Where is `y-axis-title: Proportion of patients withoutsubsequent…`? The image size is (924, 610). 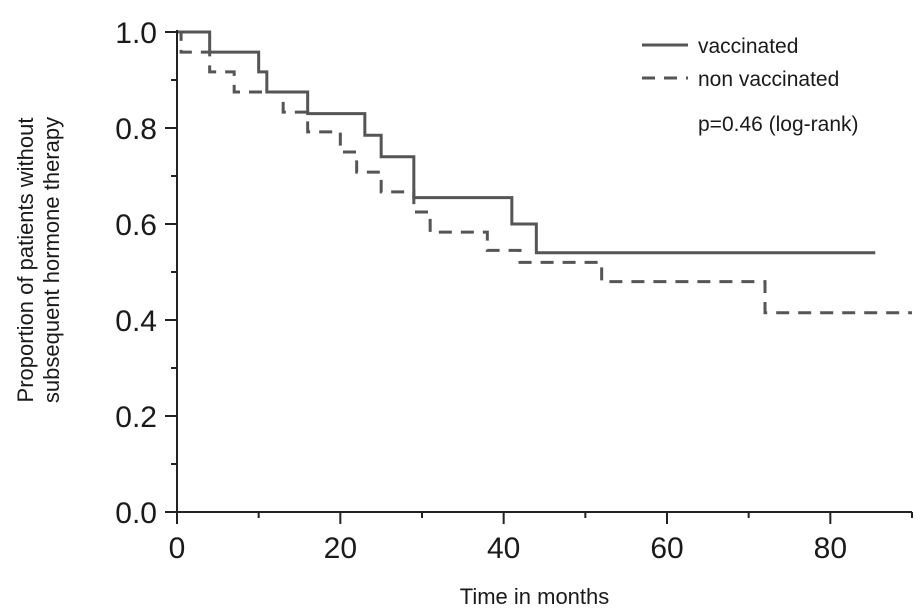 y-axis-title: Proportion of patients withoutsubsequent… is located at coordinates (38, 260).